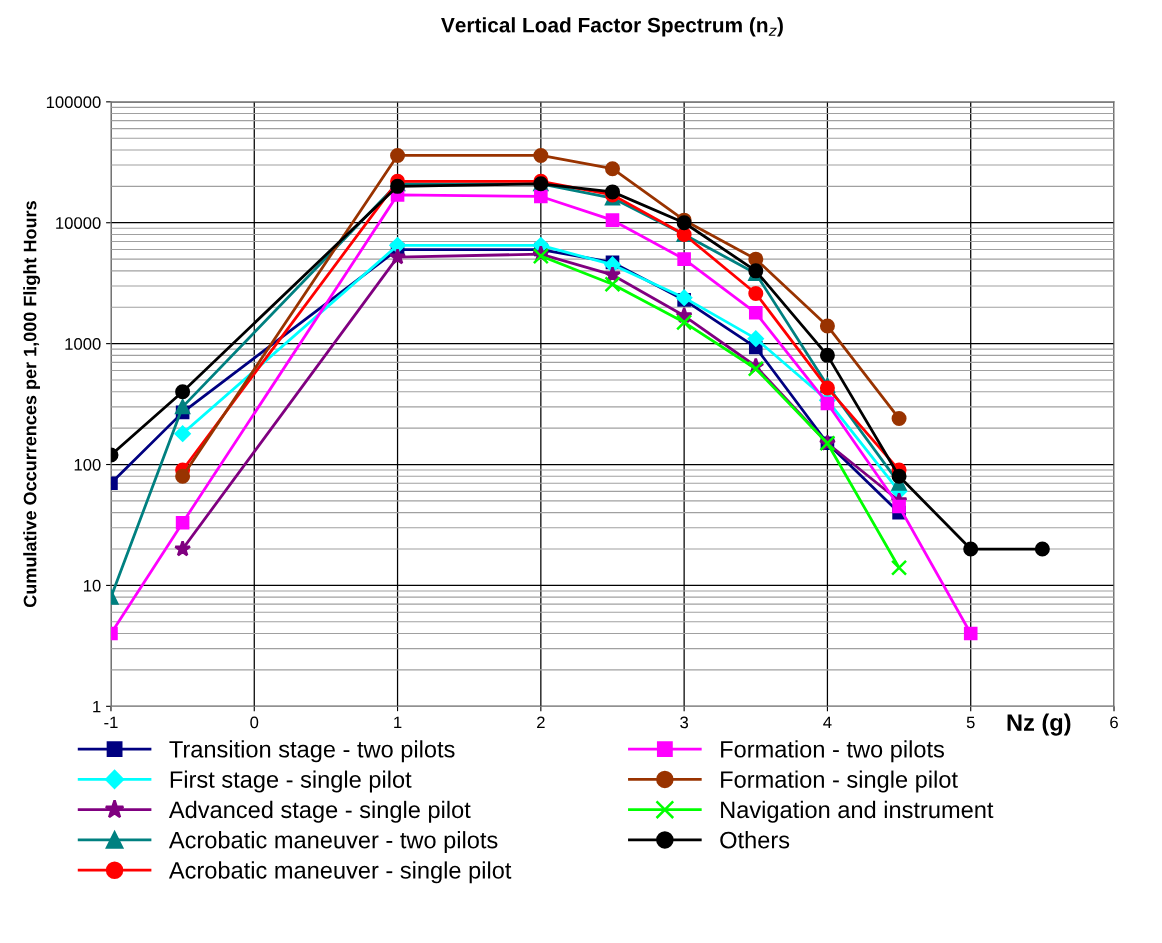  Describe the element at coordinates (92, 585) in the screenshot. I see `y-tick-label: 10` at that location.